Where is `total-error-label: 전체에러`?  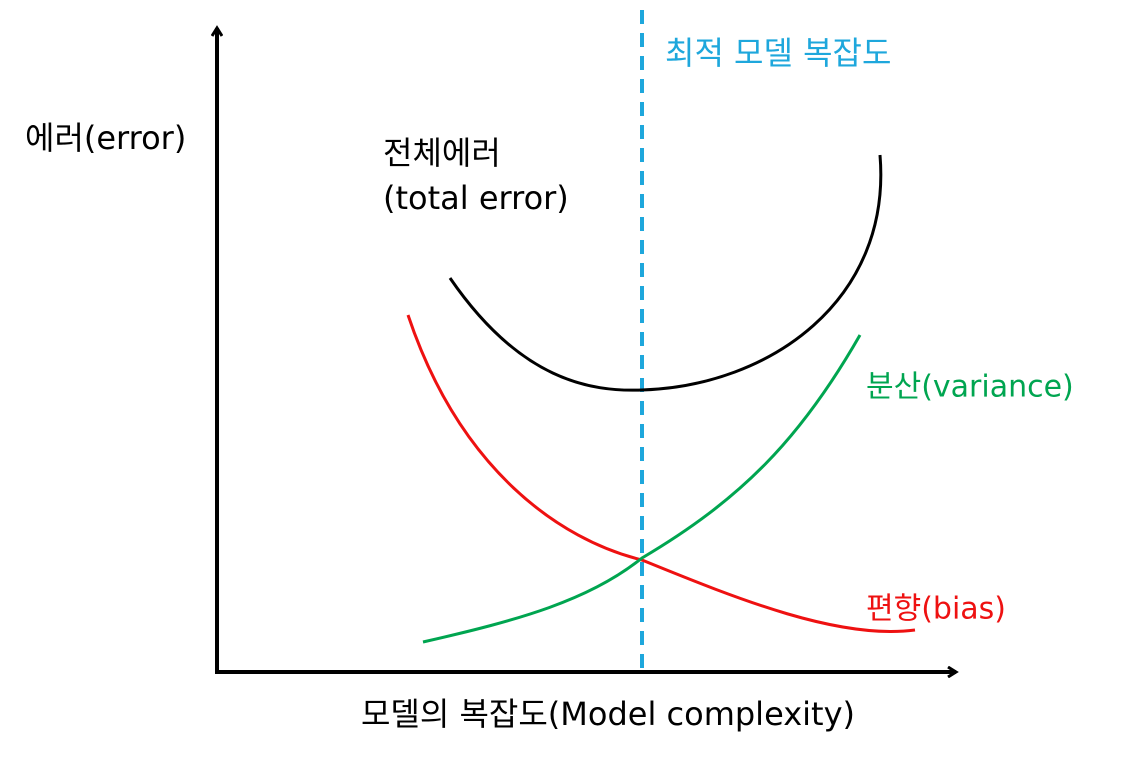
total-error-label: 전체에러 is located at coordinates (442, 153).